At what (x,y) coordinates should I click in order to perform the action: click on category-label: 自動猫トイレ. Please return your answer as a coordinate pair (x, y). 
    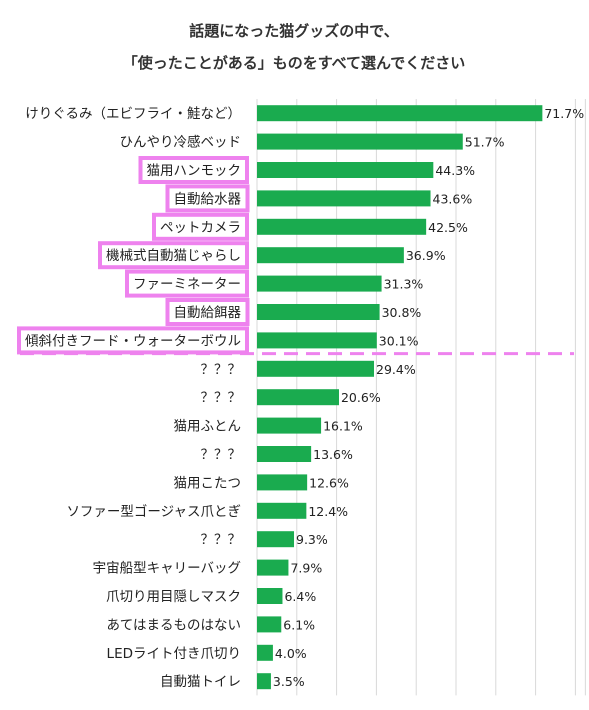
    Looking at the image, I should click on (200, 682).